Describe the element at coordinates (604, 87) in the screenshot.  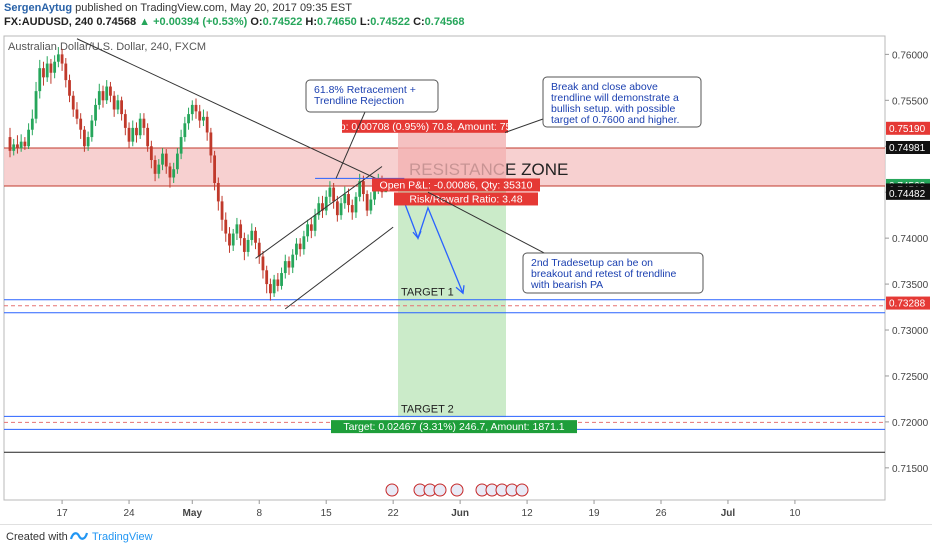
I see `note-breakout-line: Break and close above` at that location.